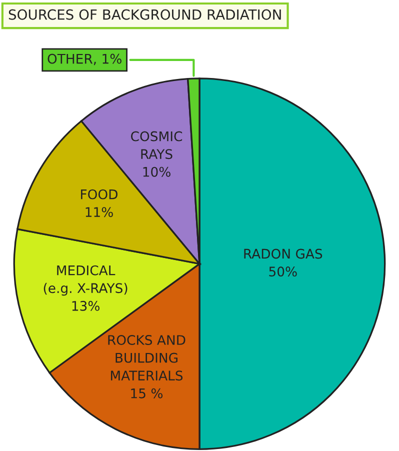  What do you see at coordinates (99, 212) in the screenshot?
I see `data-label: 11%` at bounding box center [99, 212].